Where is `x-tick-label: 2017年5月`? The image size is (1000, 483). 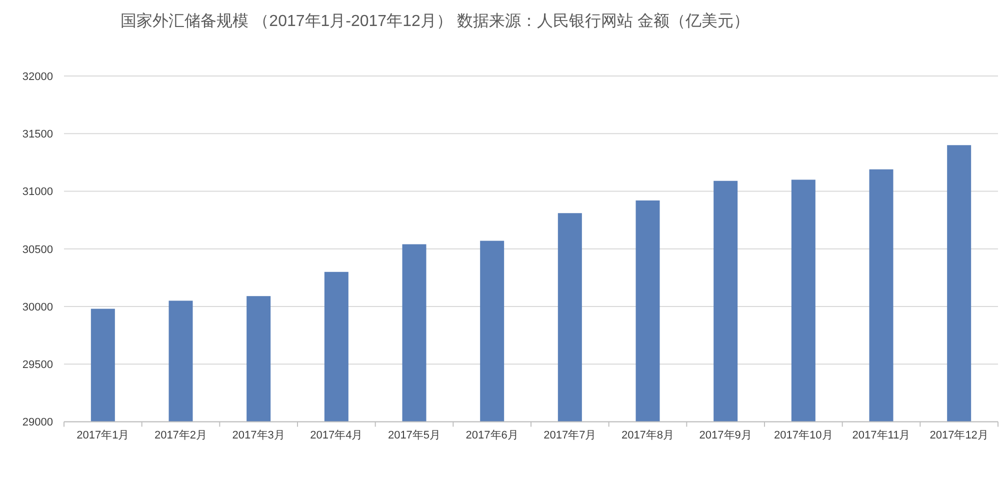 x-tick-label: 2017年5月 is located at coordinates (414, 436).